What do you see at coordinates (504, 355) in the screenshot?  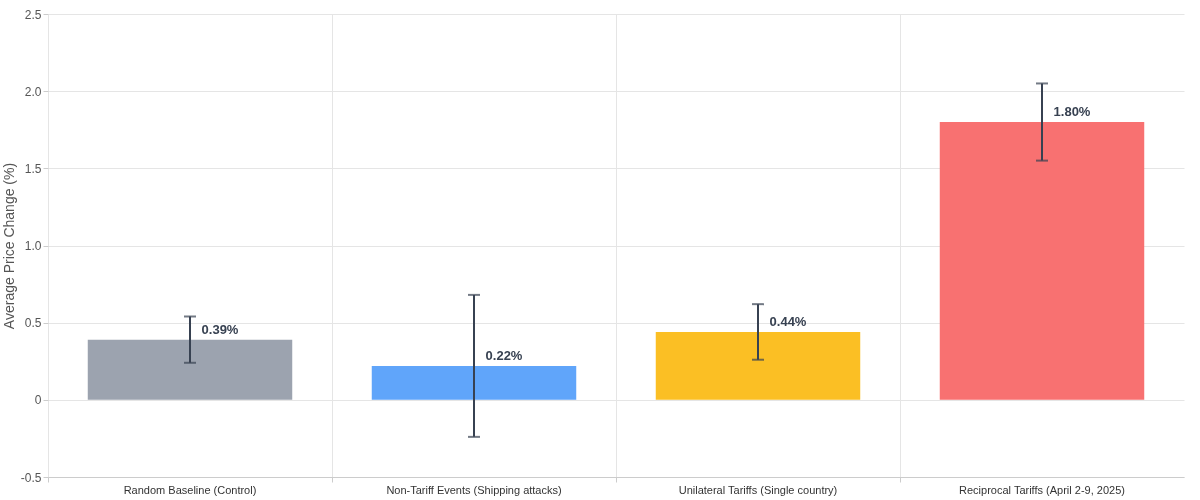 I see `data-label: 0.22%` at bounding box center [504, 355].